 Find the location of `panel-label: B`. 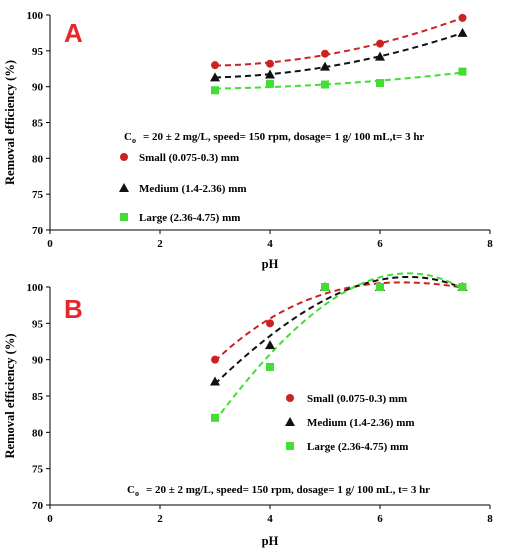

panel-label: B is located at coordinates (73, 309).